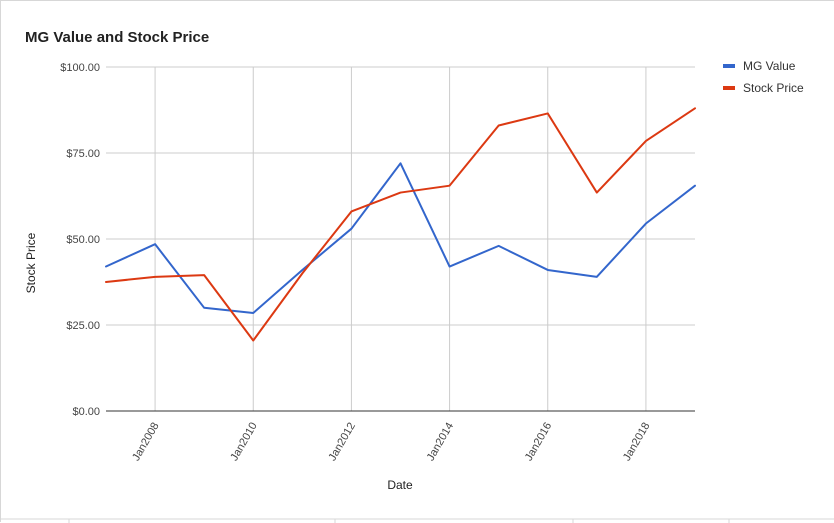 This screenshot has height=523, width=834. Describe the element at coordinates (31, 262) in the screenshot. I see `y-axis-title: Stock Price` at that location.